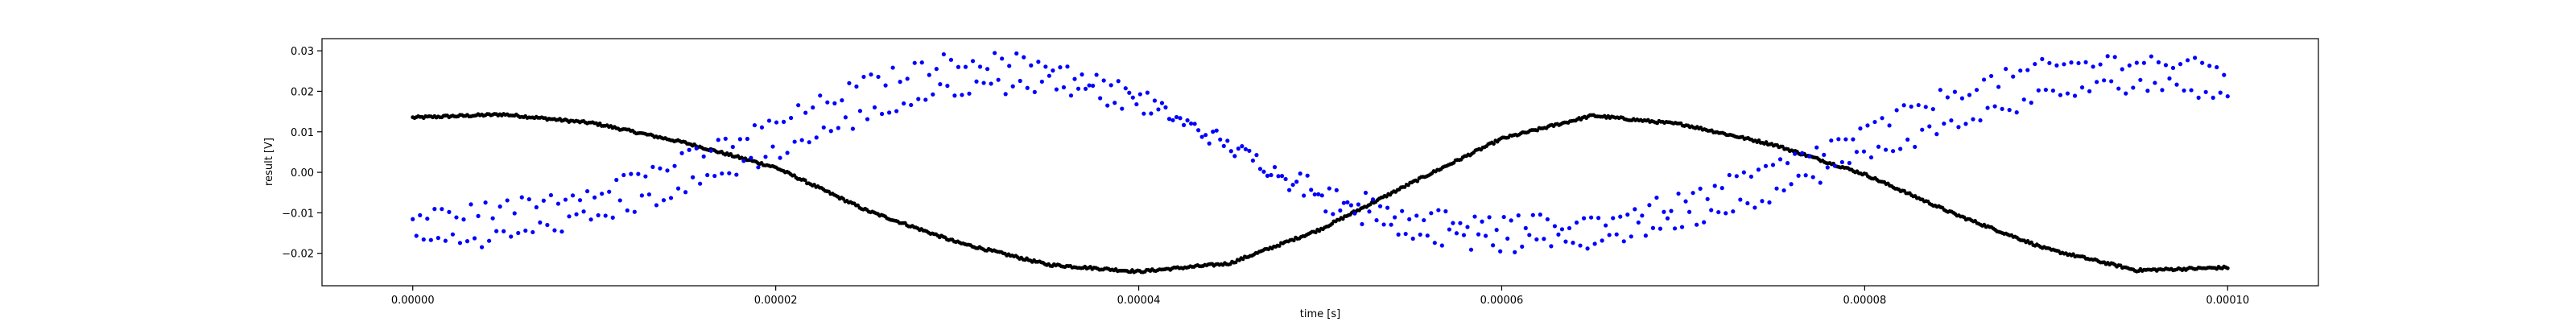  Describe the element at coordinates (298, 255) in the screenshot. I see `y-tick-label: −0.02` at that location.